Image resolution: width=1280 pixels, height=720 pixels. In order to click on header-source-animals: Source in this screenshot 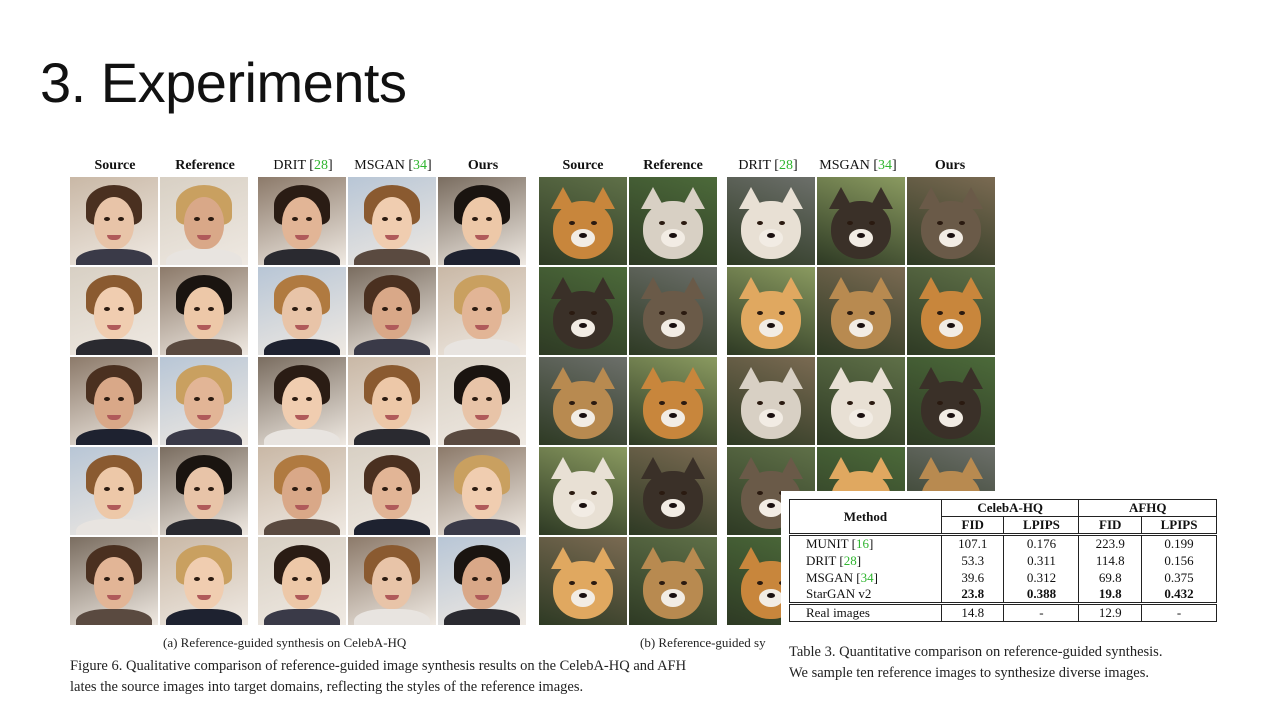, I will do `click(583, 165)`.